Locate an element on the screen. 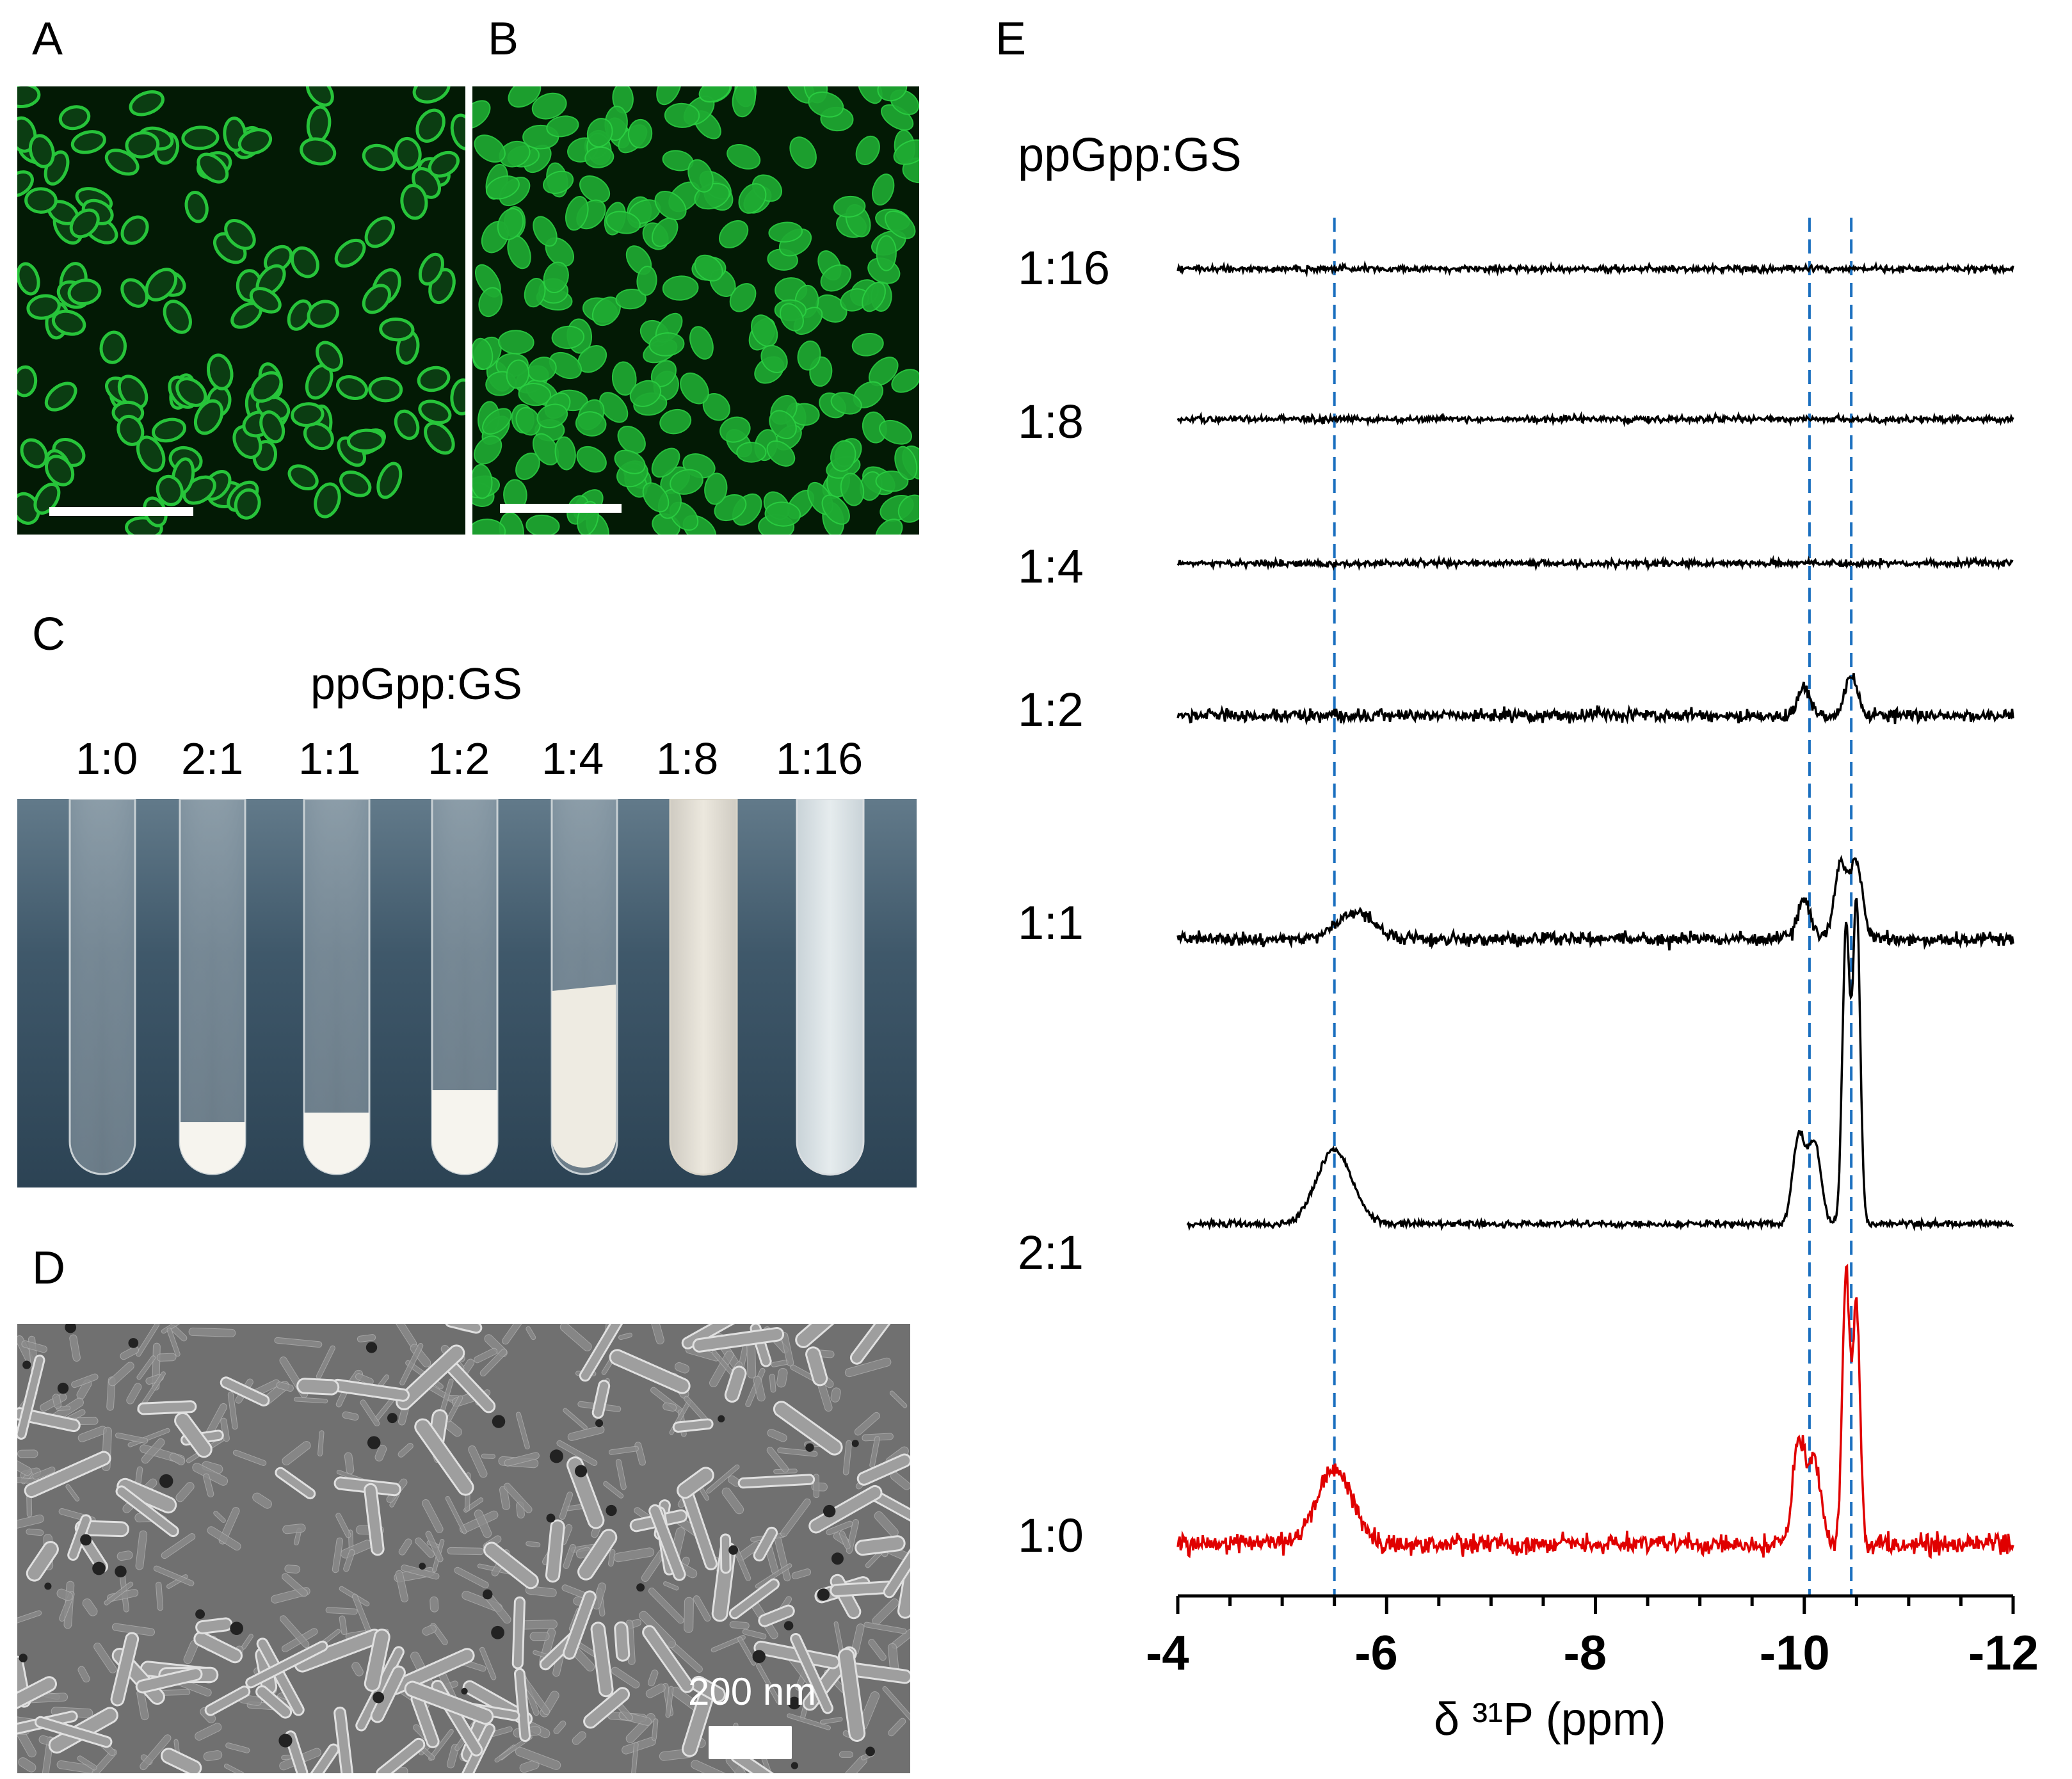  x-tick-label: -6 is located at coordinates (1376, 1653).